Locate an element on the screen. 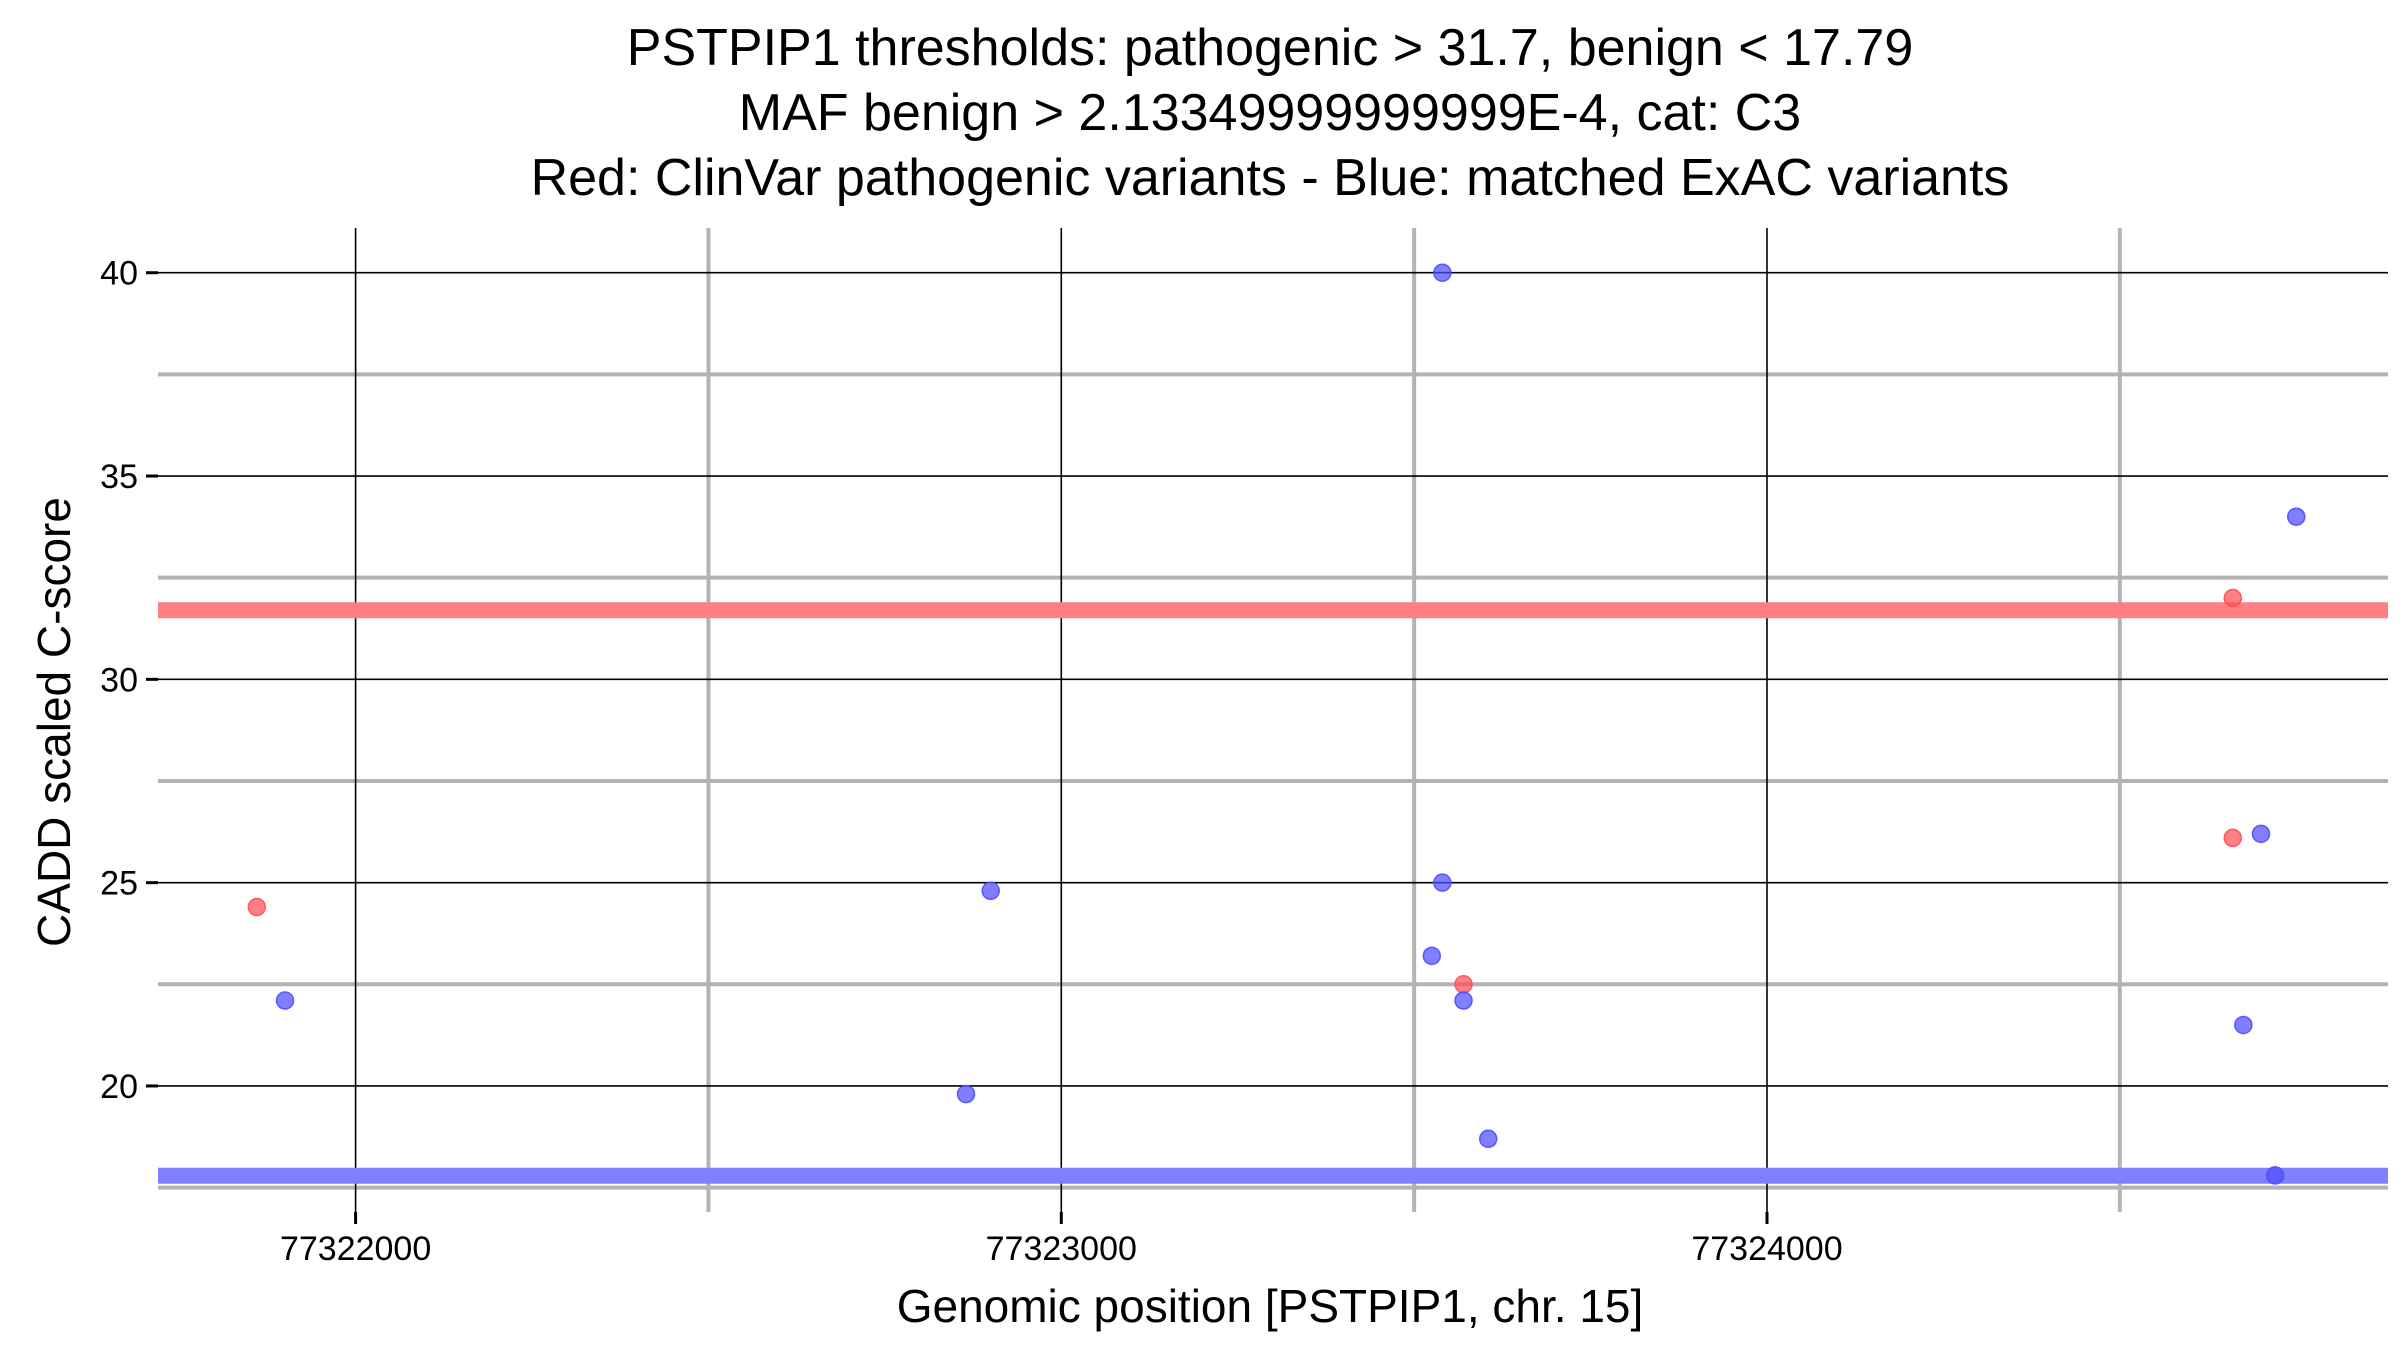 Image resolution: width=2400 pixels, height=1355 pixels. x-tick-label-0: 77322000 is located at coordinates (355, 1249).